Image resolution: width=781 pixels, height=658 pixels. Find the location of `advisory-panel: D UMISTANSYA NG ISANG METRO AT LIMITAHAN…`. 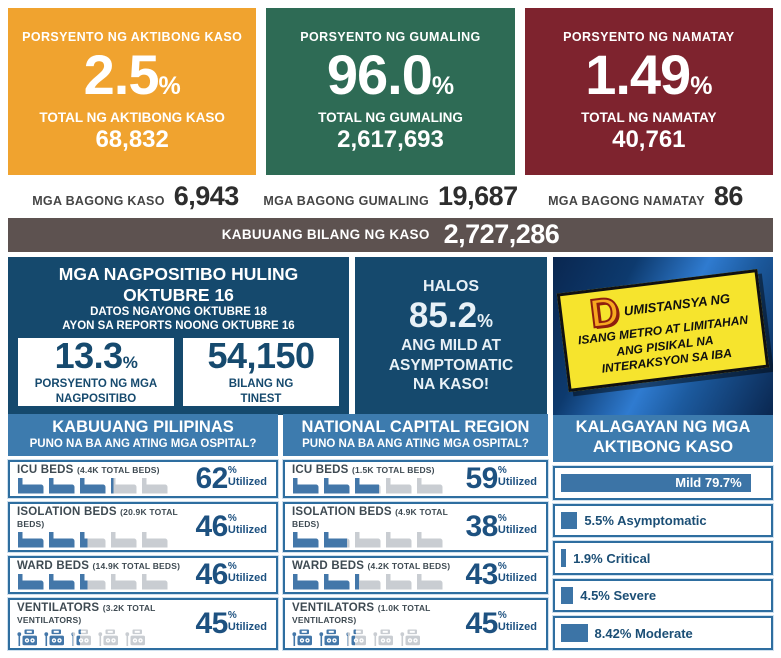

advisory-panel: D UMISTANSYA NG ISANG METRO AT LIMITAHAN… is located at coordinates (663, 336).